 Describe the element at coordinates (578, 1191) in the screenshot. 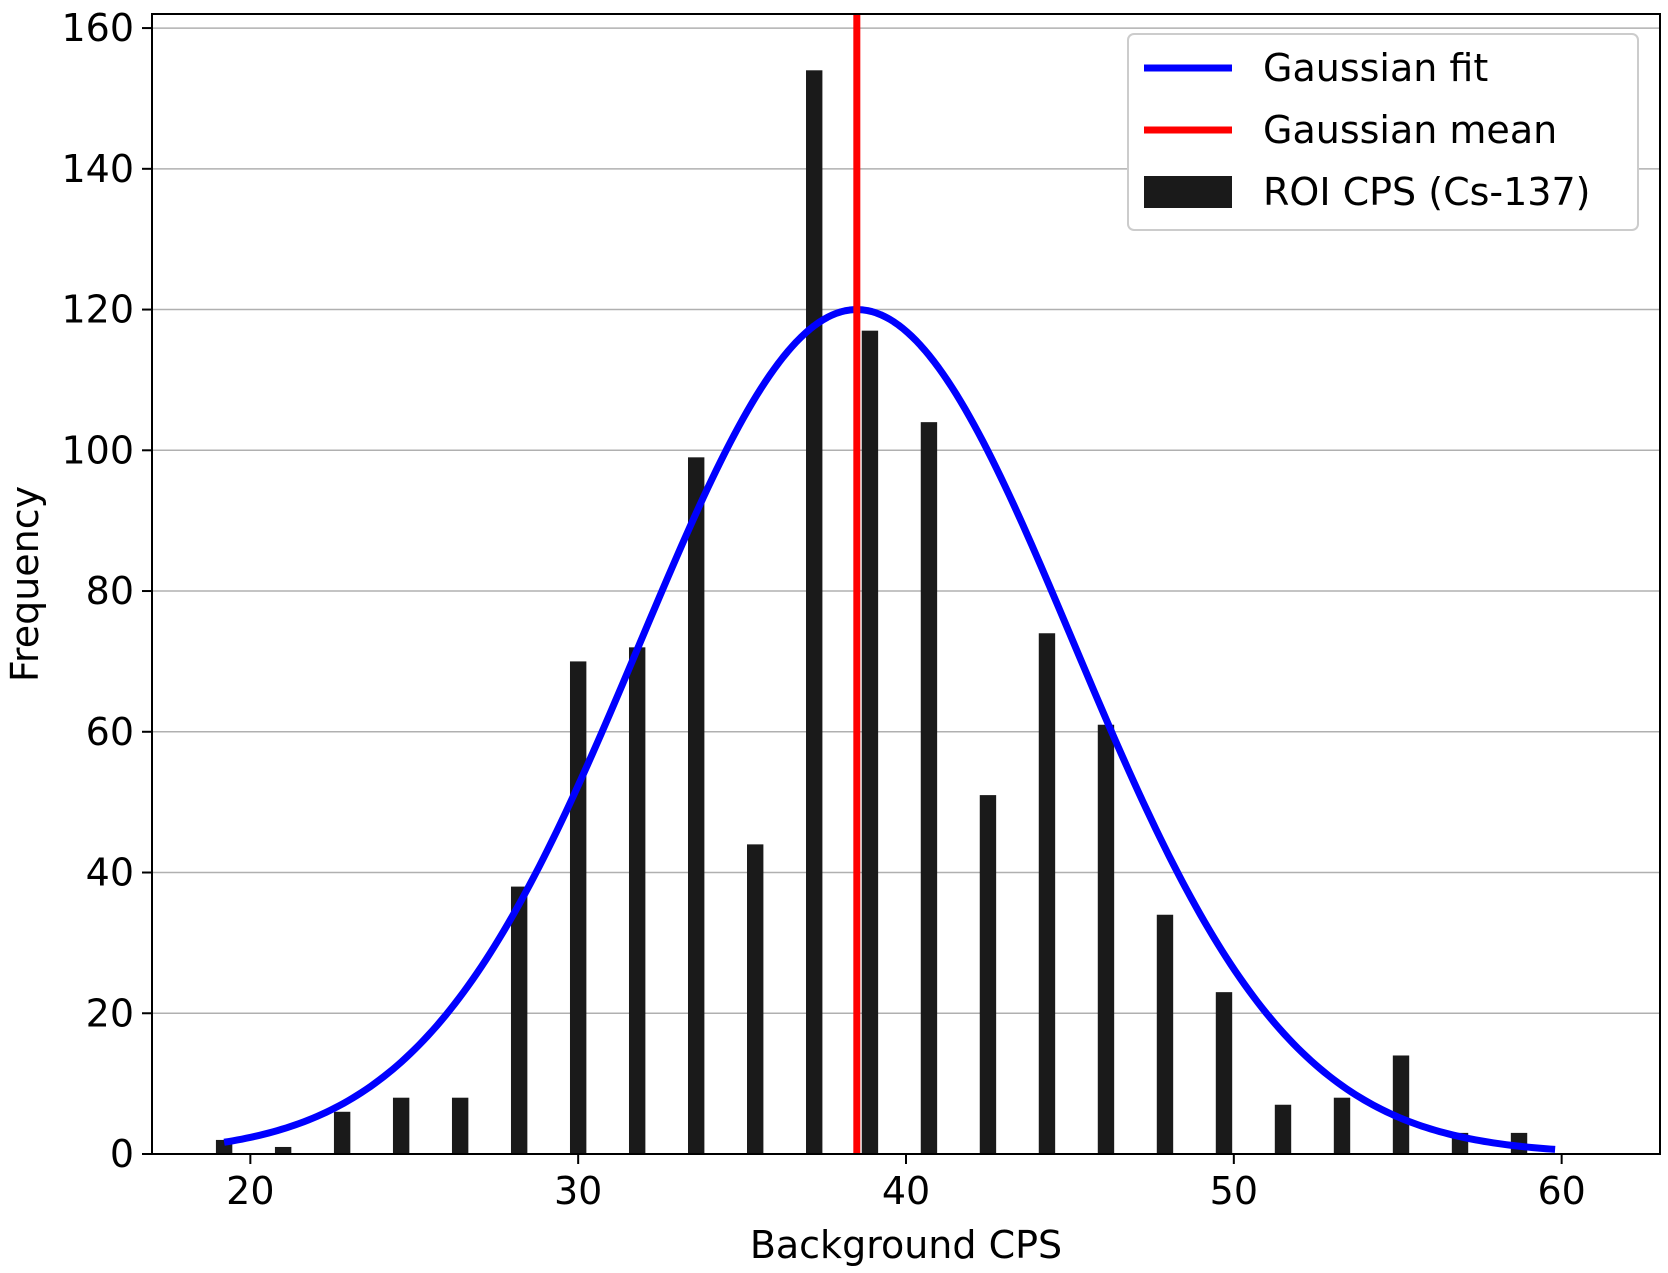

I see `x-tick-label: 30` at that location.